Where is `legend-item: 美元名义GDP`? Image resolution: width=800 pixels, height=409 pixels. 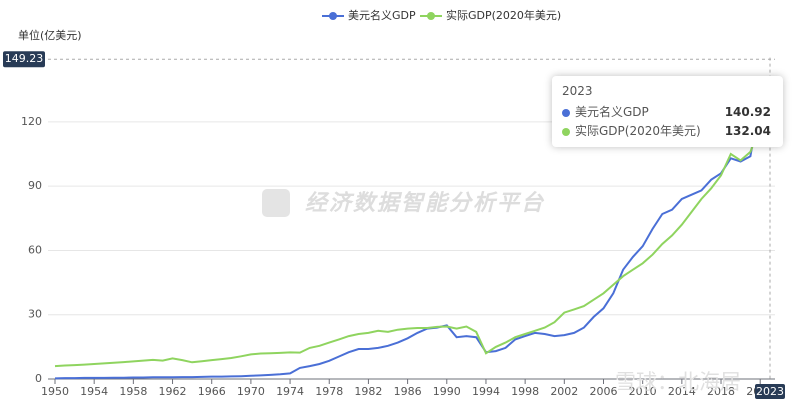 legend-item: 美元名义GDP is located at coordinates (369, 15).